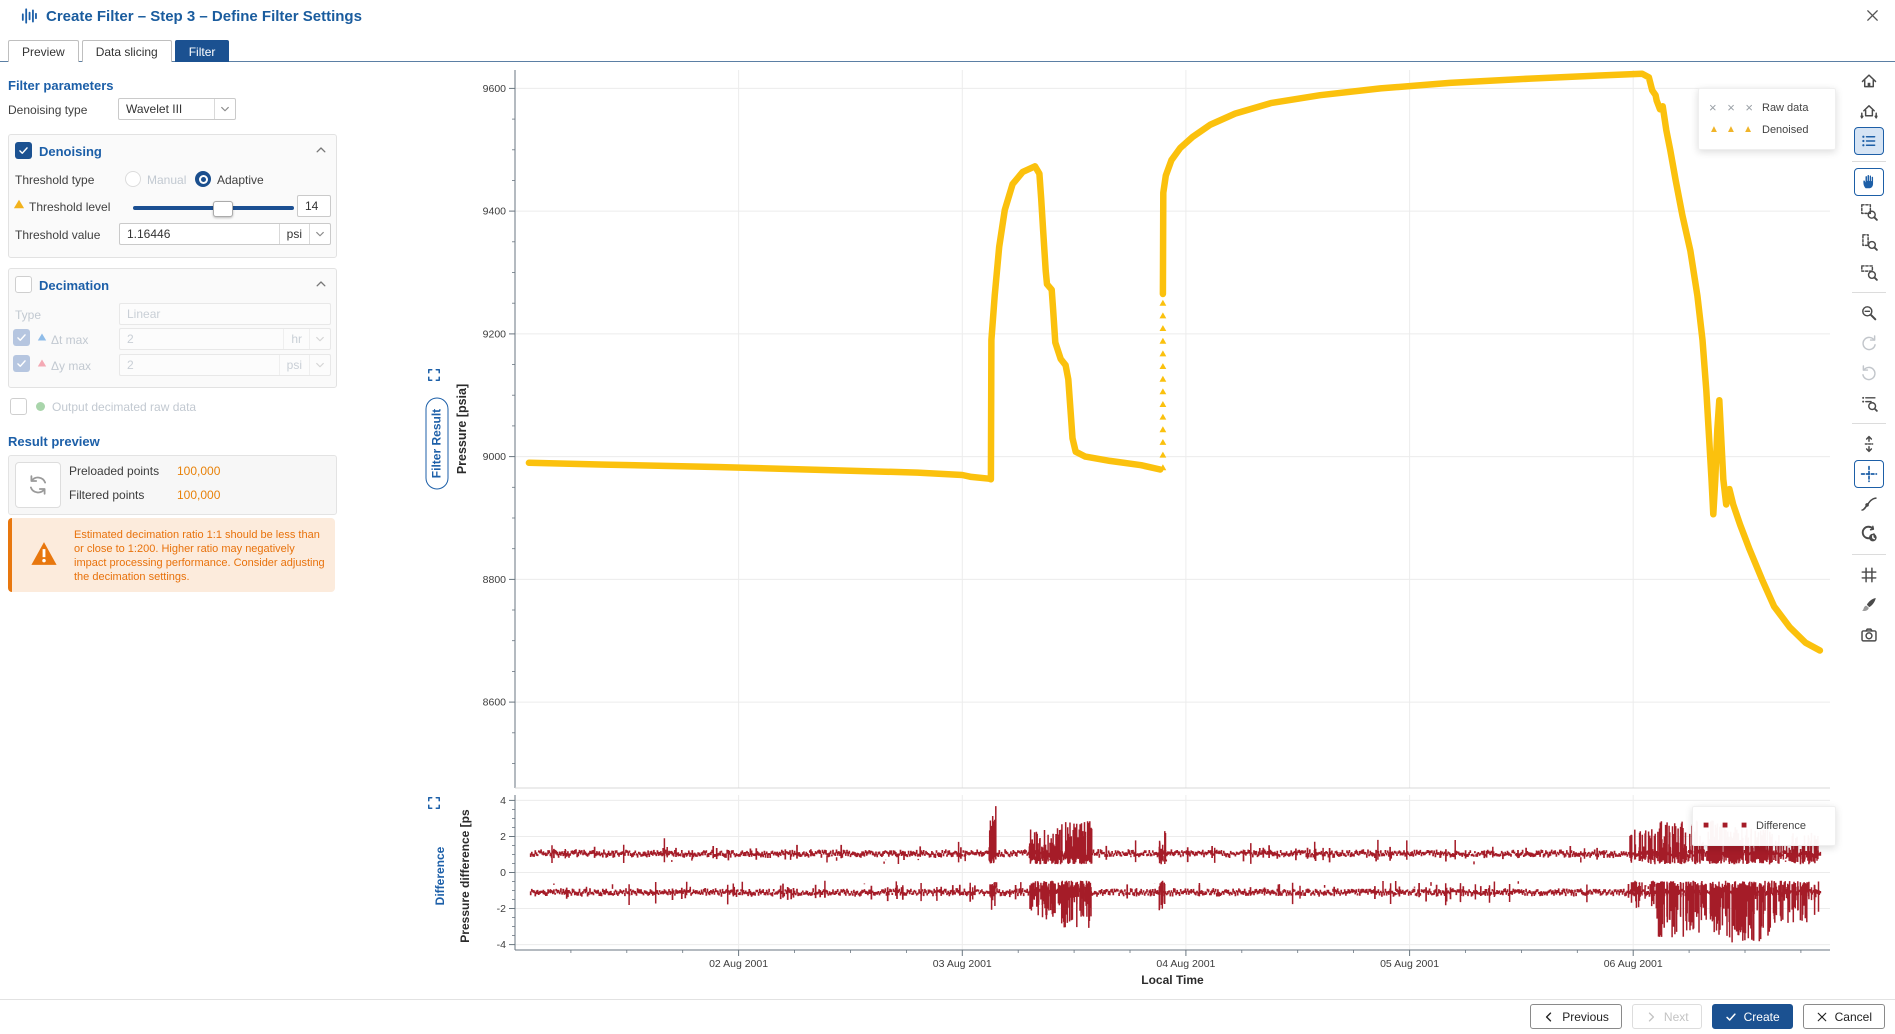  What do you see at coordinates (1869, 182) in the screenshot?
I see `pan-hand-button` at bounding box center [1869, 182].